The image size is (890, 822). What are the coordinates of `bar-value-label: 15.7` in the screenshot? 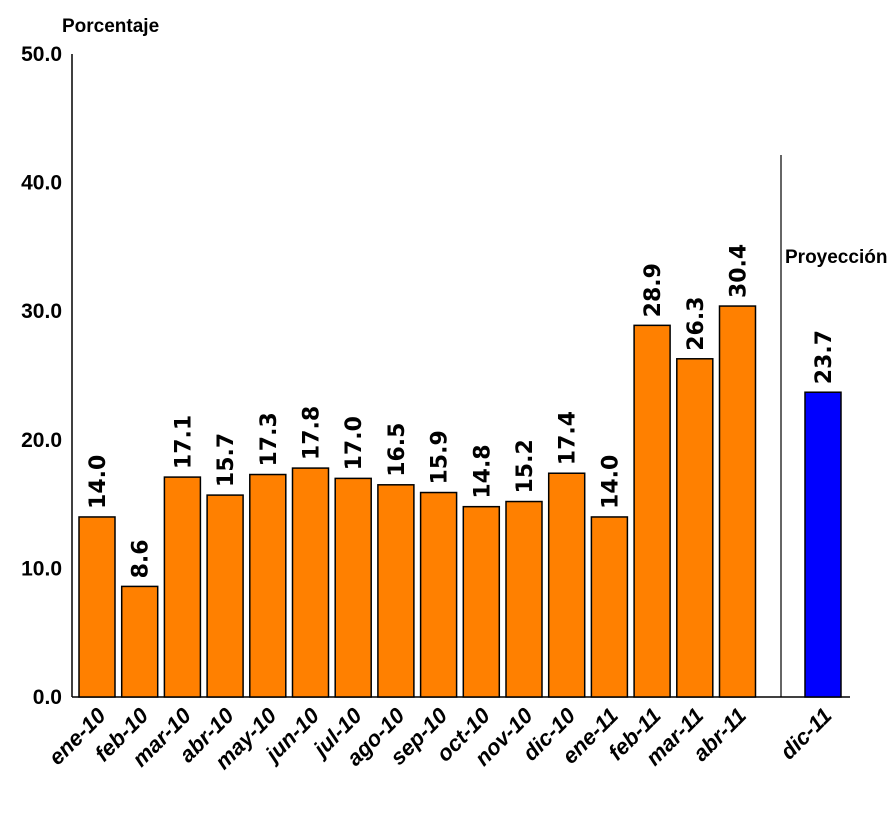 It's located at (226, 460).